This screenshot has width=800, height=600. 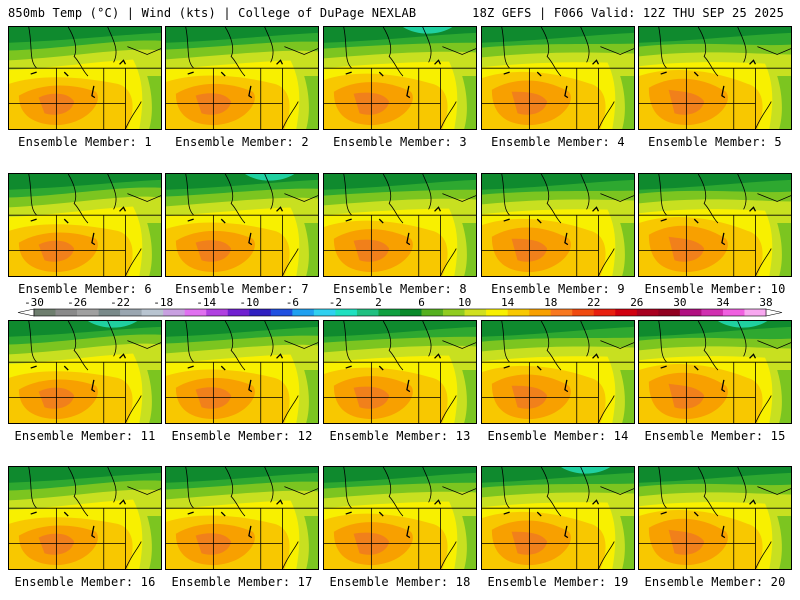 What do you see at coordinates (715, 289) in the screenshot?
I see `ensemble-member-label: Ensemble Member: 10` at bounding box center [715, 289].